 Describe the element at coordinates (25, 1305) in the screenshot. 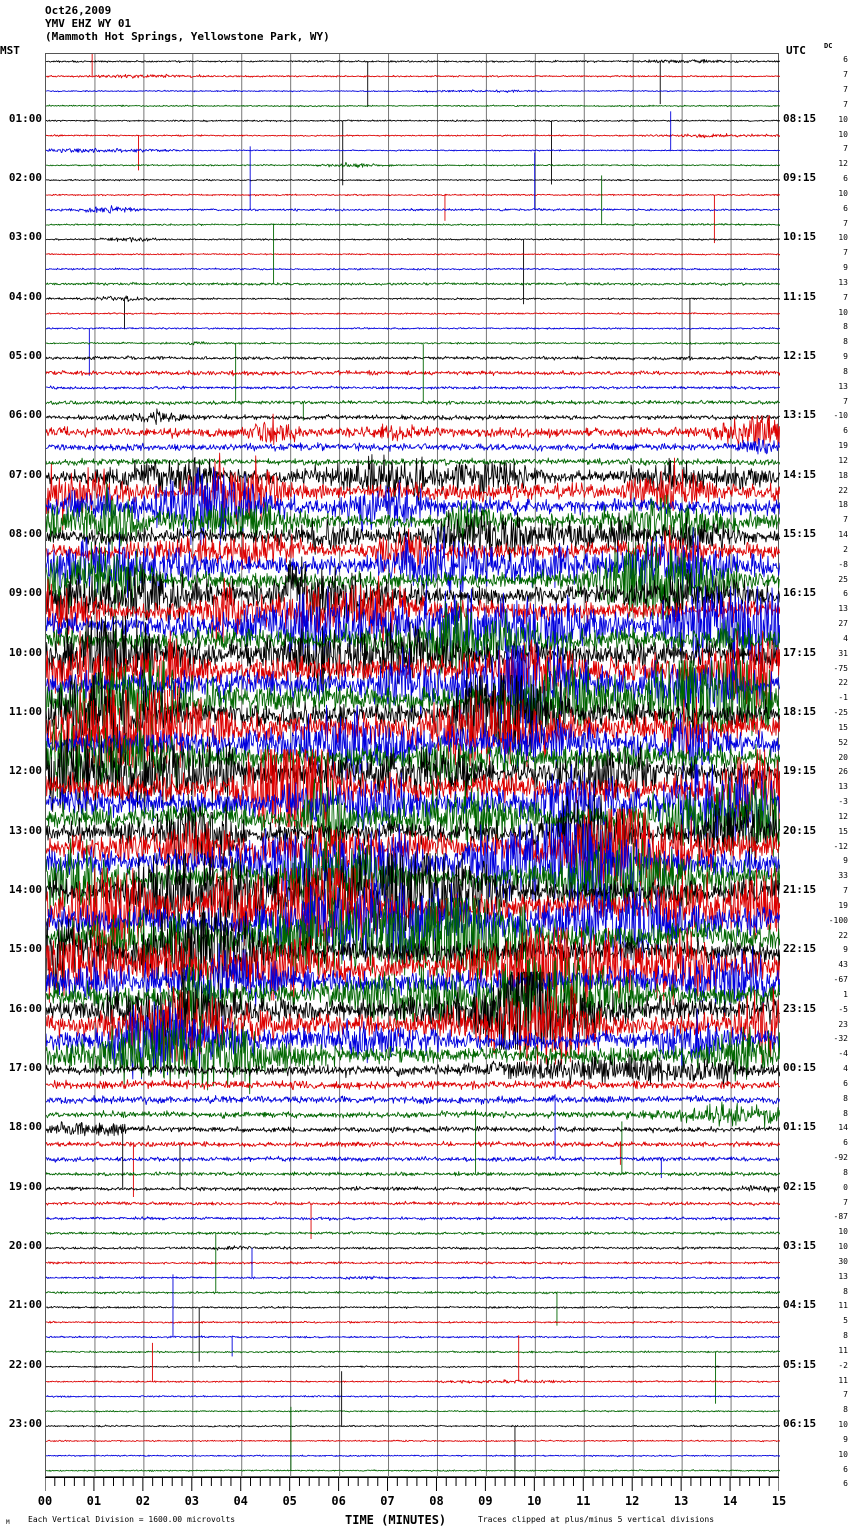

I see `mst-hour-label: 21:00` at that location.